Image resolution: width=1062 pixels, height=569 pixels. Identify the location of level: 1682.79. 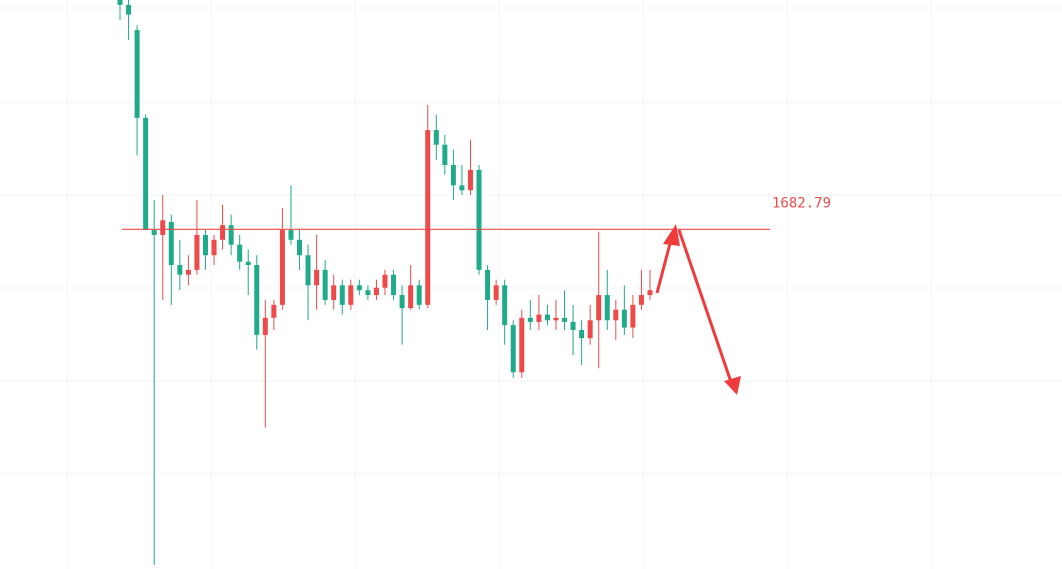
(476, 212).